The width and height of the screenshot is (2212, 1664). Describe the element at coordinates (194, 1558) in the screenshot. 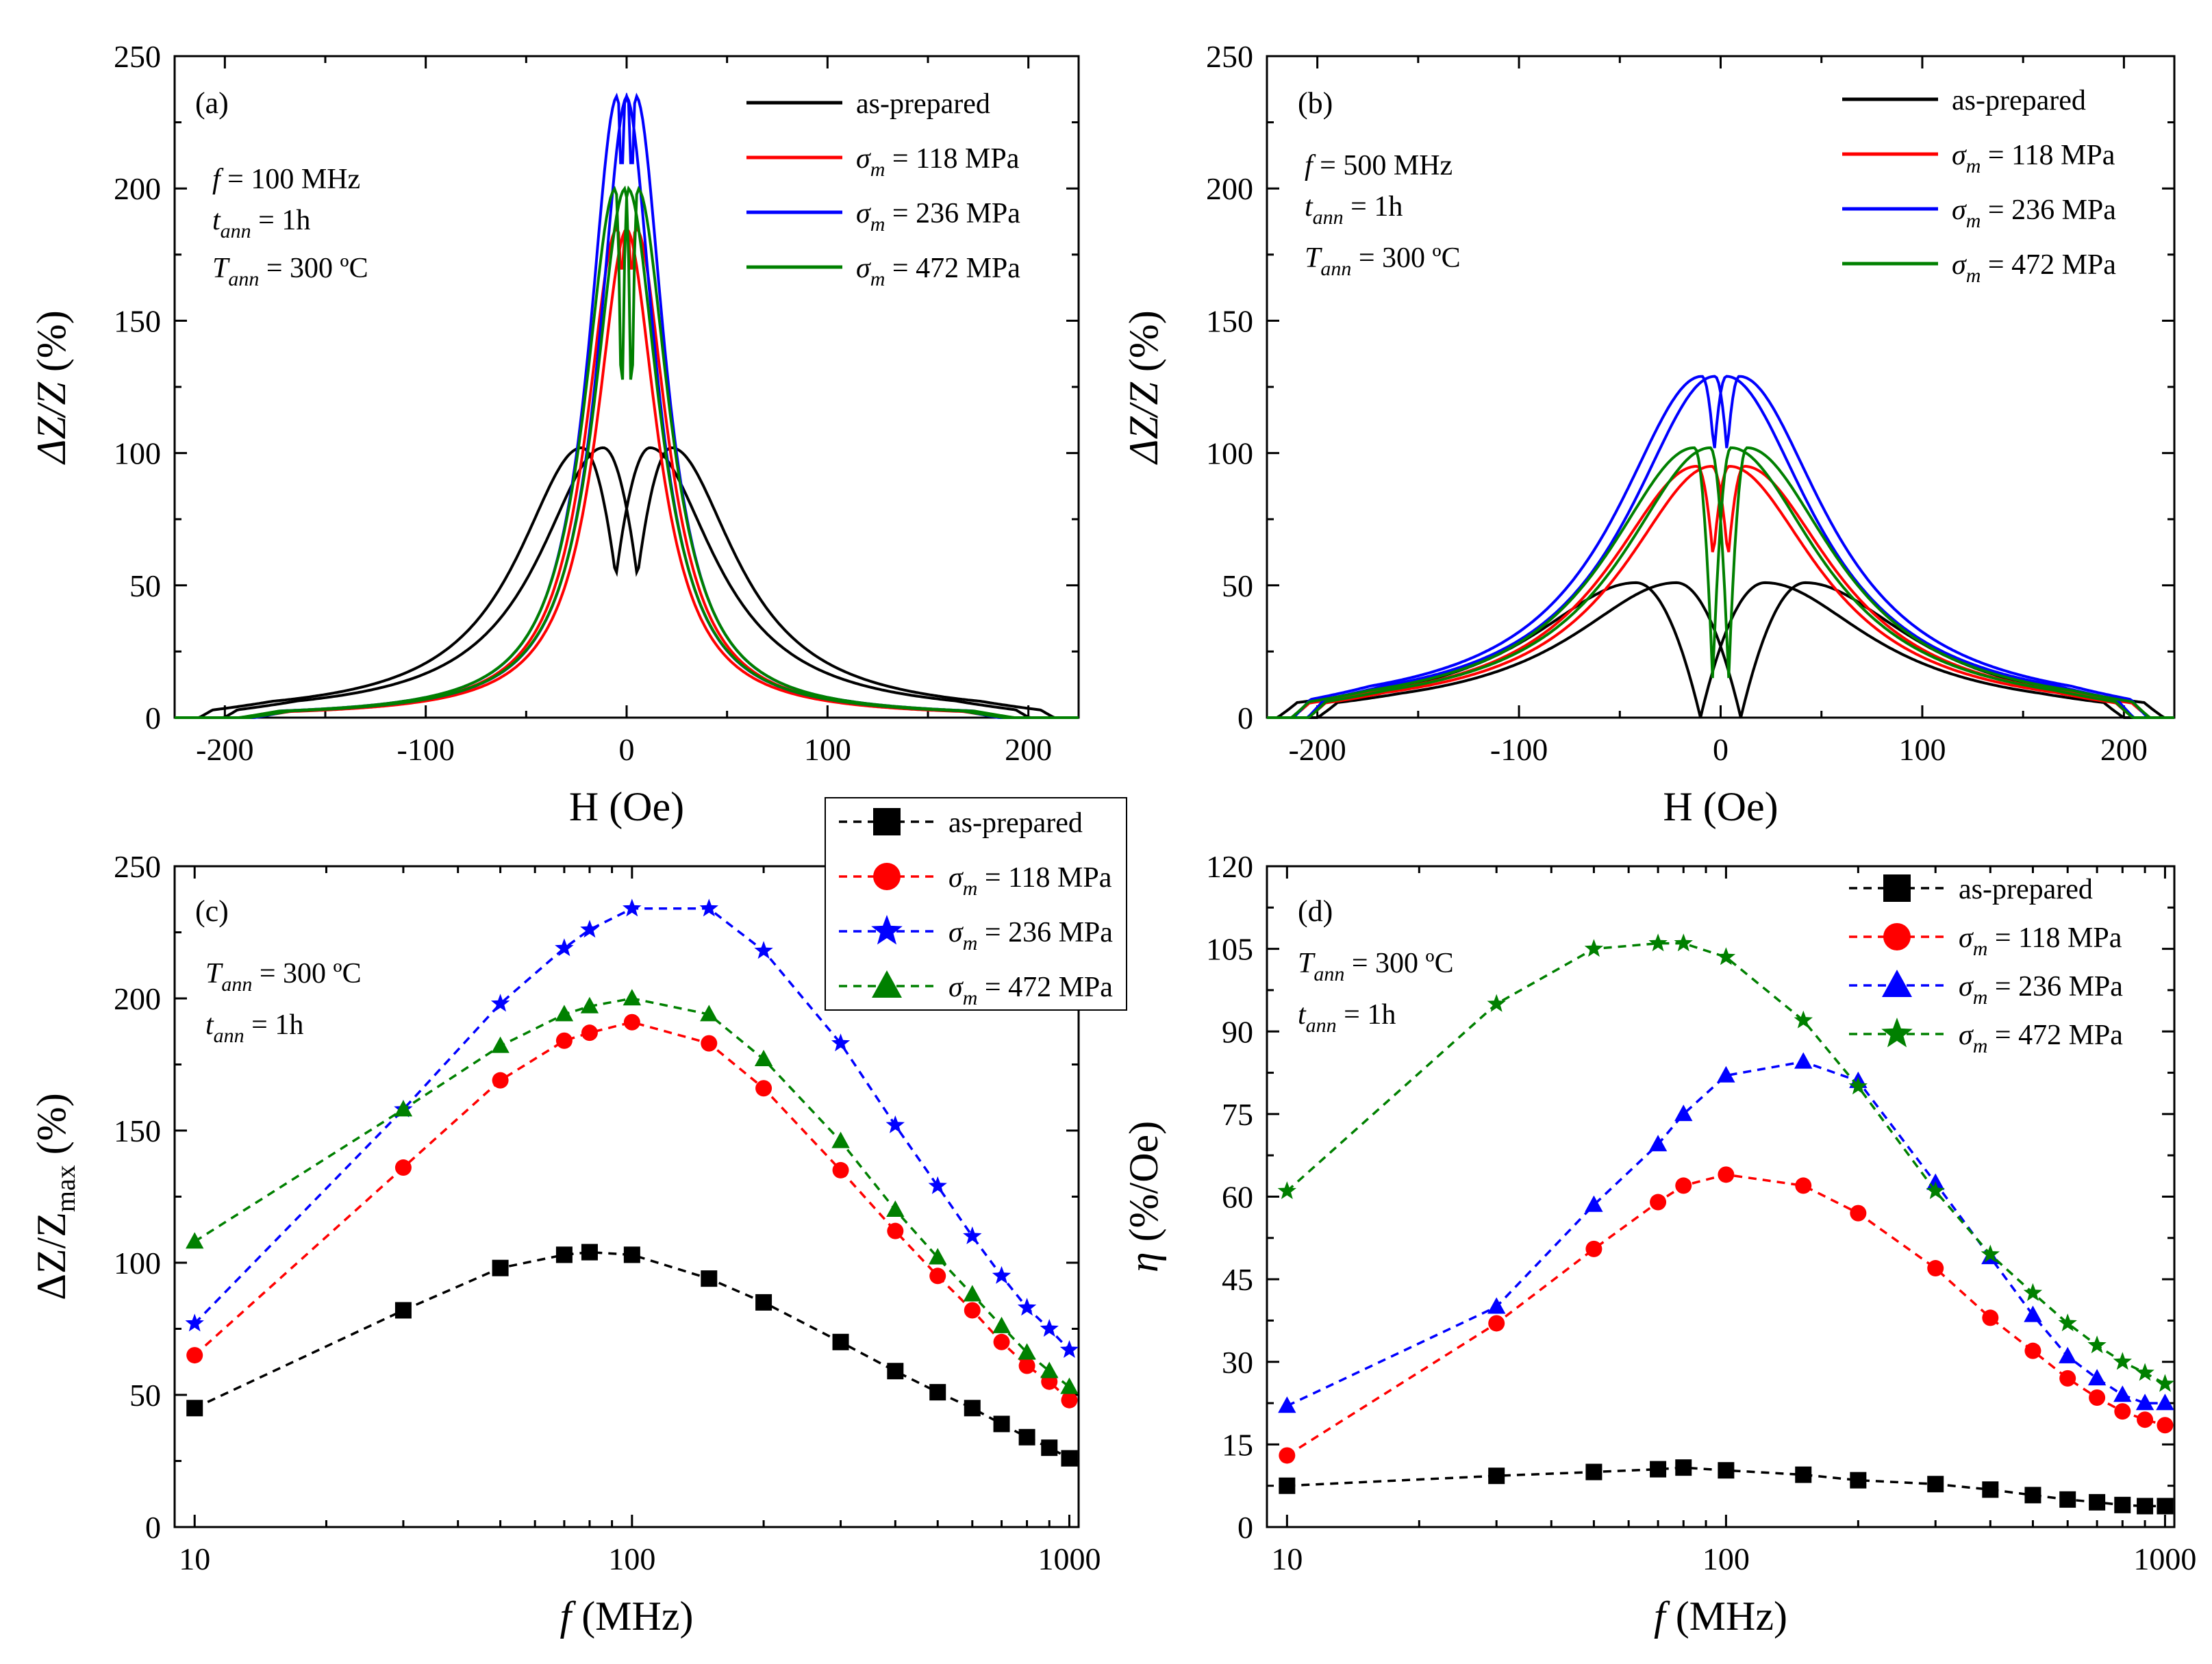

I see `x-tick-label: 10` at that location.